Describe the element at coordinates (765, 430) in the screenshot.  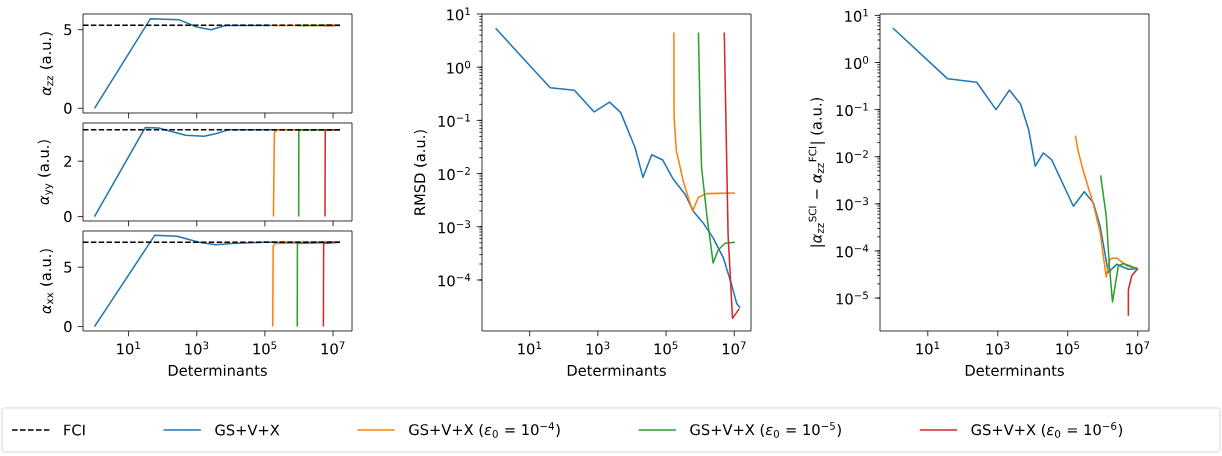
I see `legend-label: GS+V+X (ε$_{0}$ = 10$^{−5}$)` at that location.